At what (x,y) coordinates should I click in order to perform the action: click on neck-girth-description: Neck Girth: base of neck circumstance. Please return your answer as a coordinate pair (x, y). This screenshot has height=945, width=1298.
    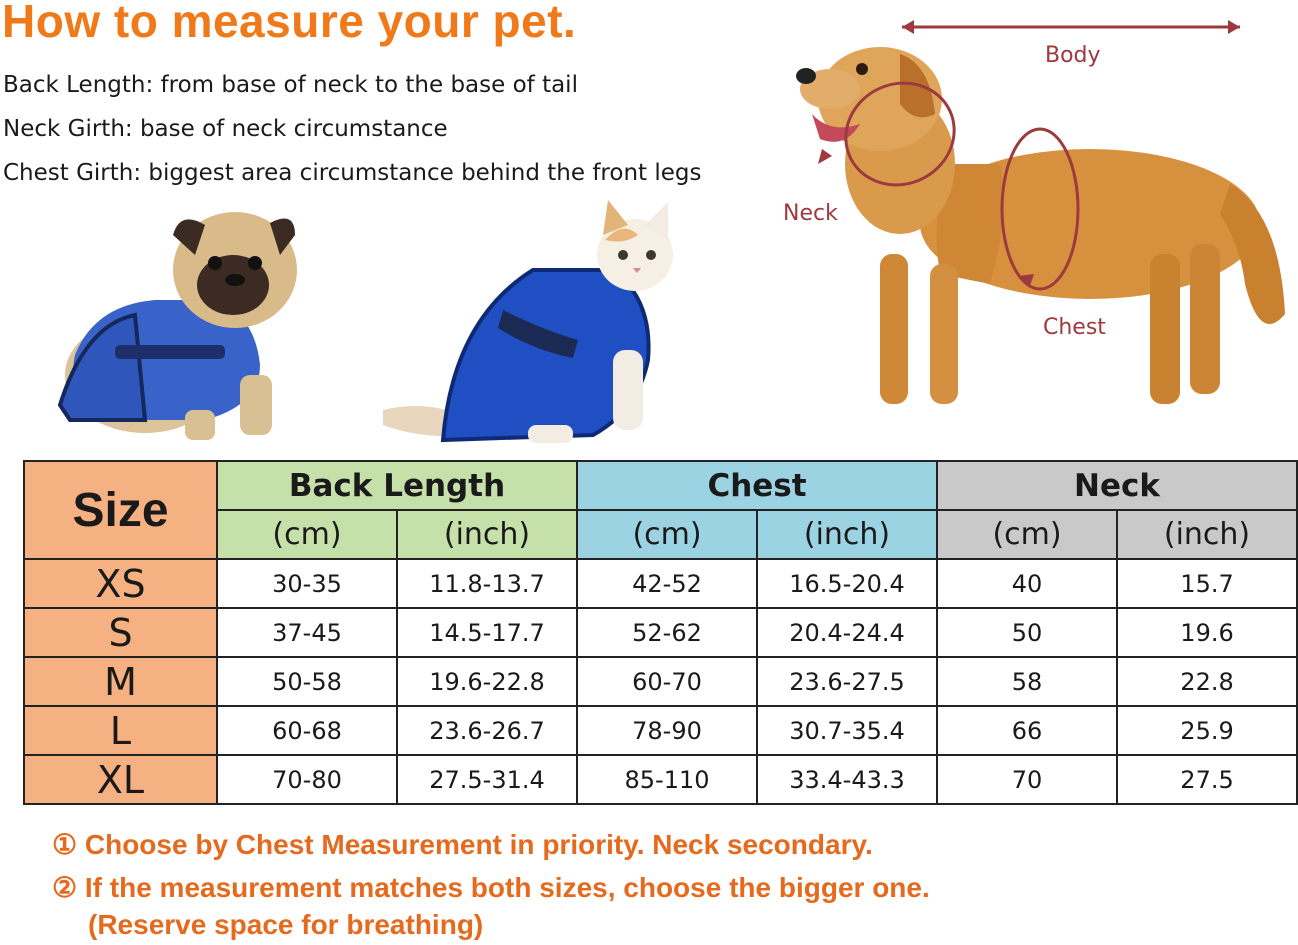
    Looking at the image, I should click on (225, 129).